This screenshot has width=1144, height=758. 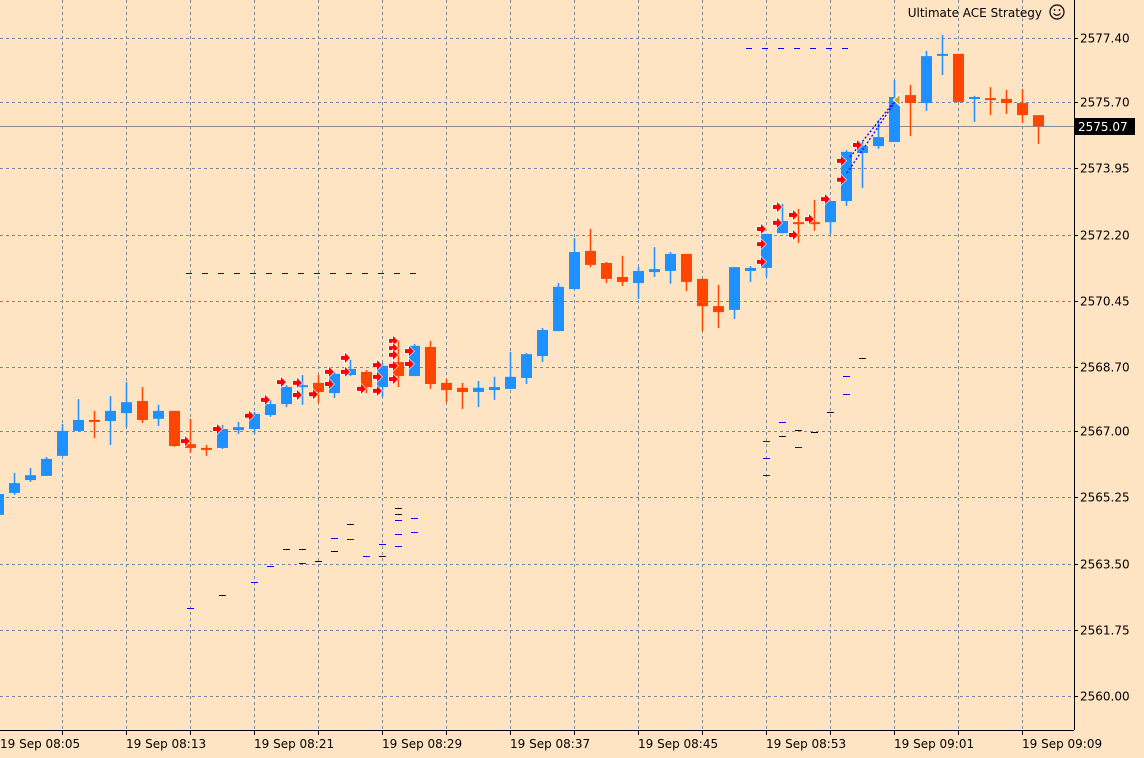 I want to click on price-tick-label: 2570.45, so click(x=1105, y=302).